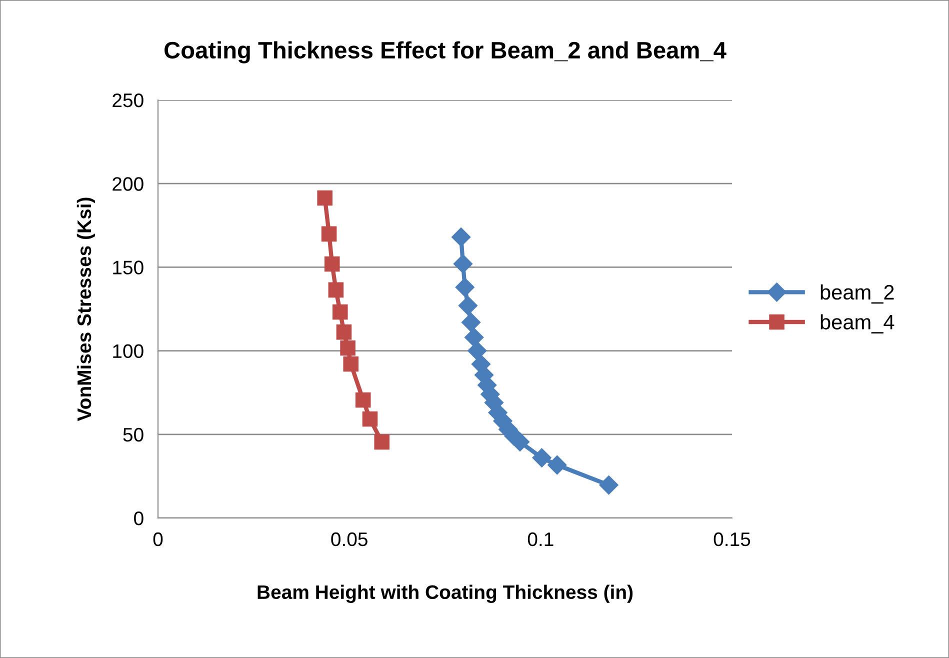 The width and height of the screenshot is (949, 658). I want to click on x-axis-title: Beam Height with Coating Thickness (in), so click(445, 593).